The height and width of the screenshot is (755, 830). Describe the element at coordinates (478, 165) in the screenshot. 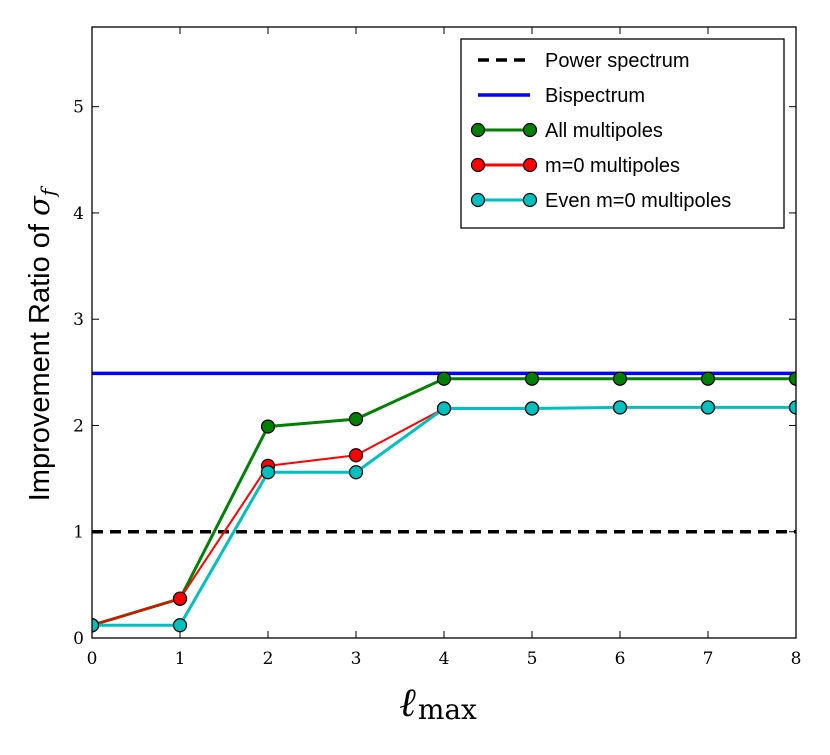

I see `legend-marker-m-0-multipoles-a` at that location.